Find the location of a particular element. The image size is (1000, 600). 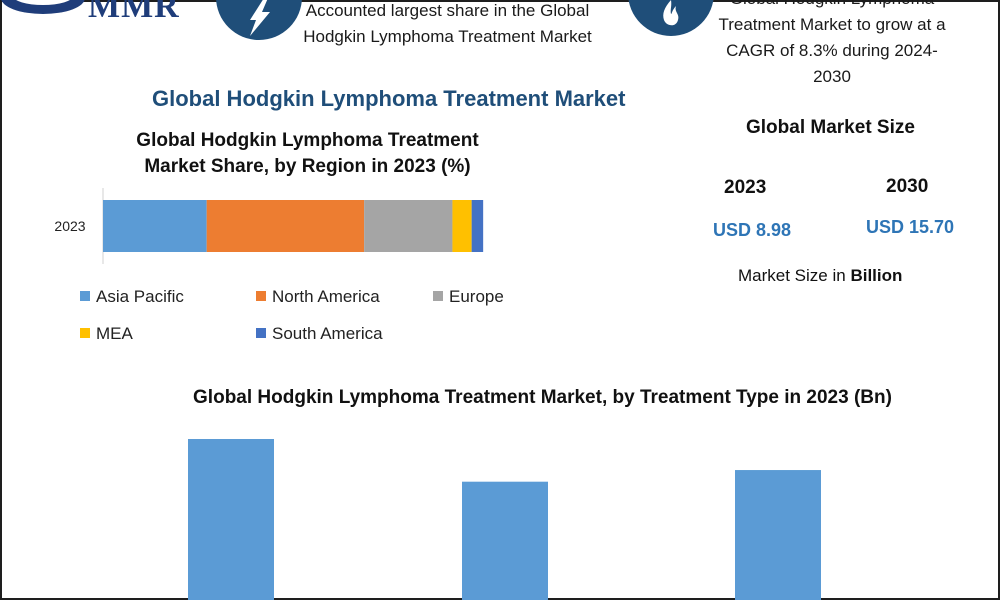

legend-swatch-asia-pacific is located at coordinates (85, 296).